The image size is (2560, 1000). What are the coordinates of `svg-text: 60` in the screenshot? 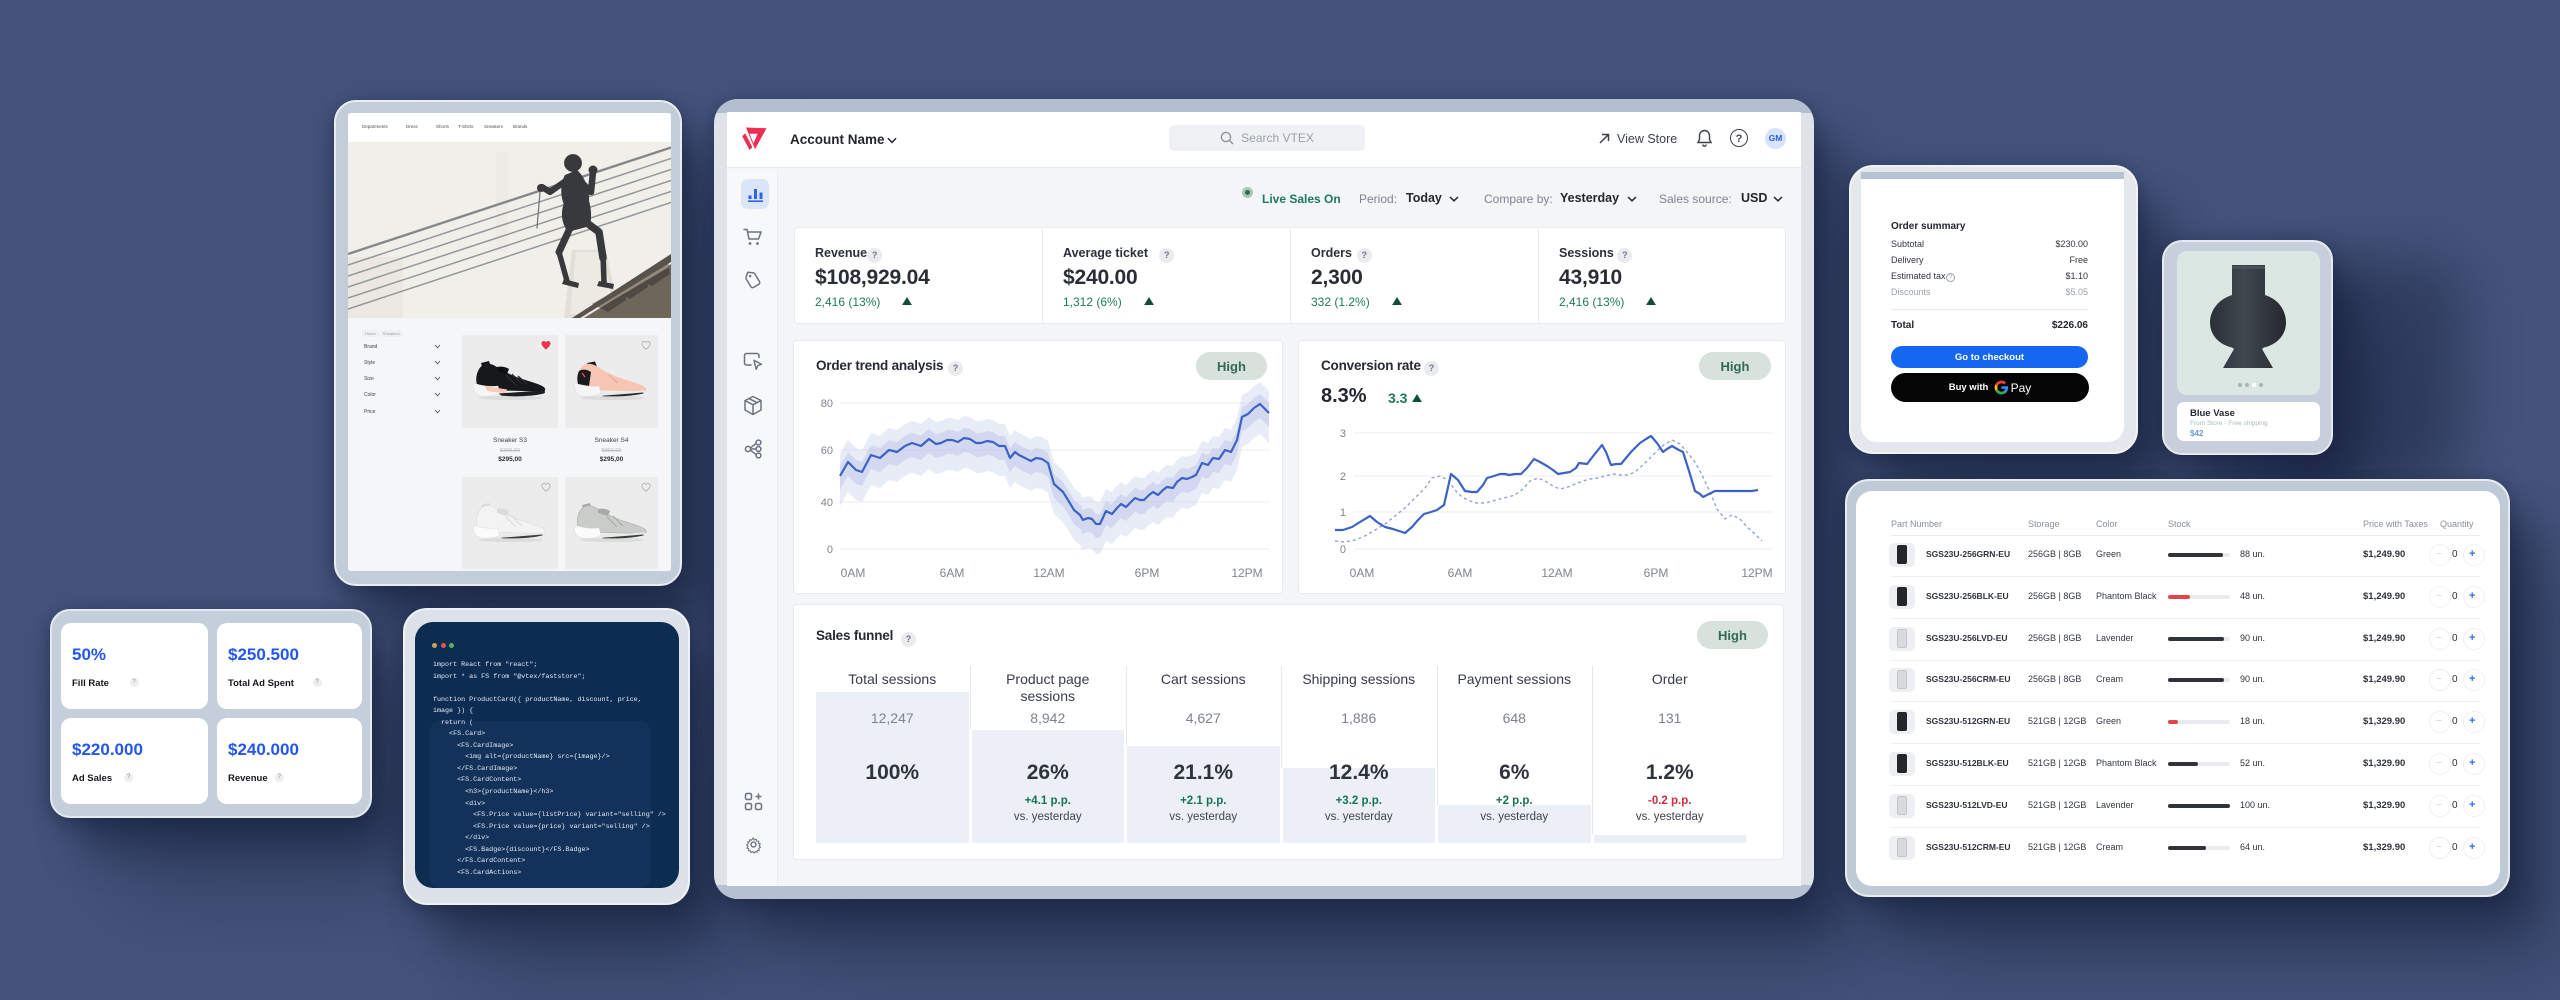 It's located at (827, 451).